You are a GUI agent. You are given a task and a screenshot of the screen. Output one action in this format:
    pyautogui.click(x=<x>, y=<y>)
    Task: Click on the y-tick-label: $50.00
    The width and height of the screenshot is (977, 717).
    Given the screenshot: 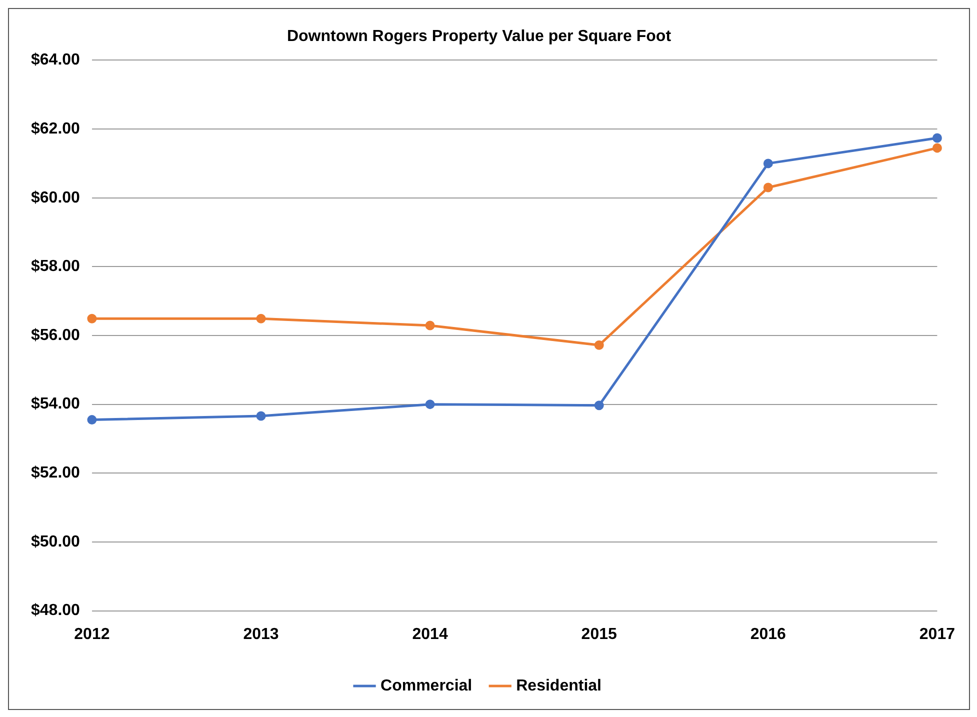 What is the action you would take?
    pyautogui.click(x=55, y=541)
    